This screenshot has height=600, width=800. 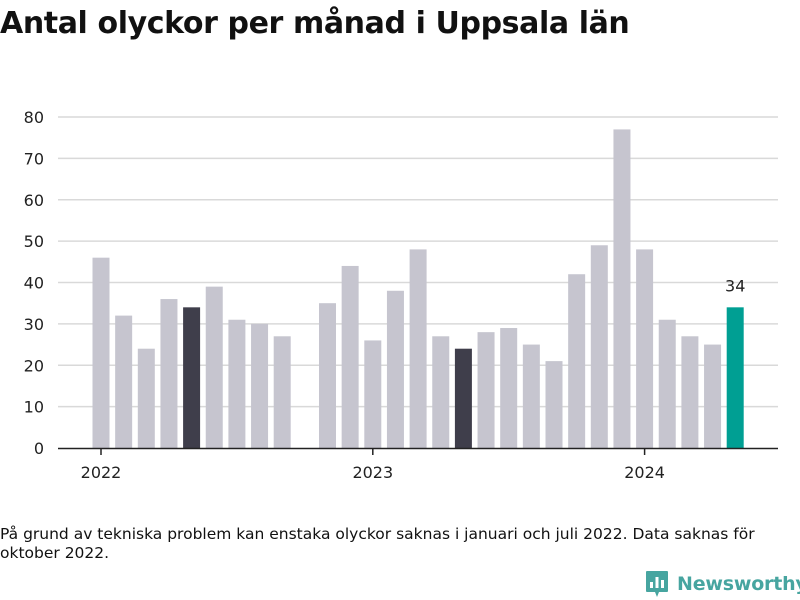 What do you see at coordinates (34, 117) in the screenshot?
I see `y-tick-label: 80` at bounding box center [34, 117].